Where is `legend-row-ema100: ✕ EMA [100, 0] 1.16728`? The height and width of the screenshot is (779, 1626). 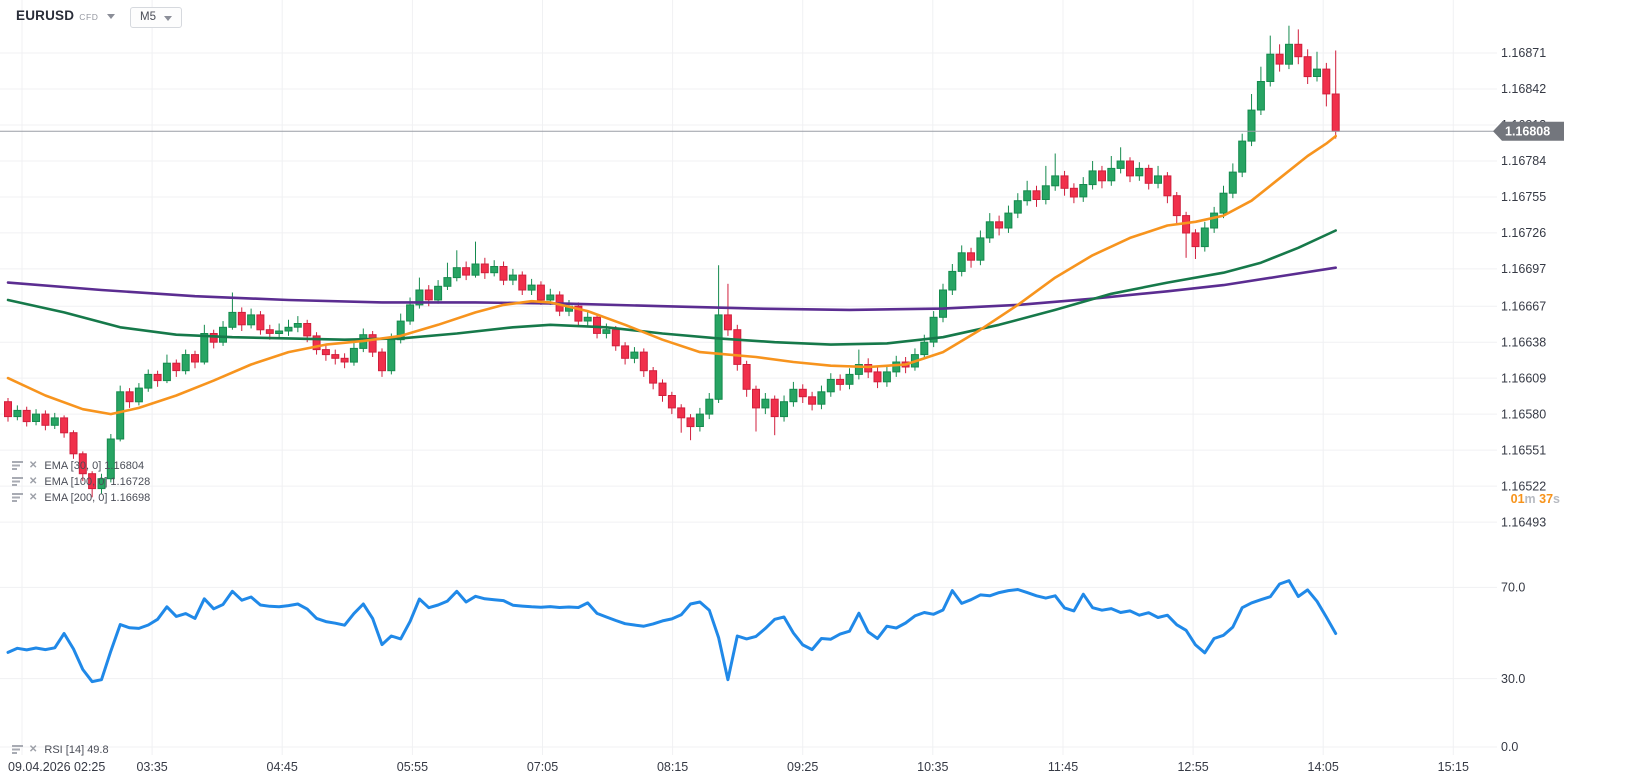 legend-row-ema100: ✕ EMA [100, 0] 1.16728 is located at coordinates (81, 481).